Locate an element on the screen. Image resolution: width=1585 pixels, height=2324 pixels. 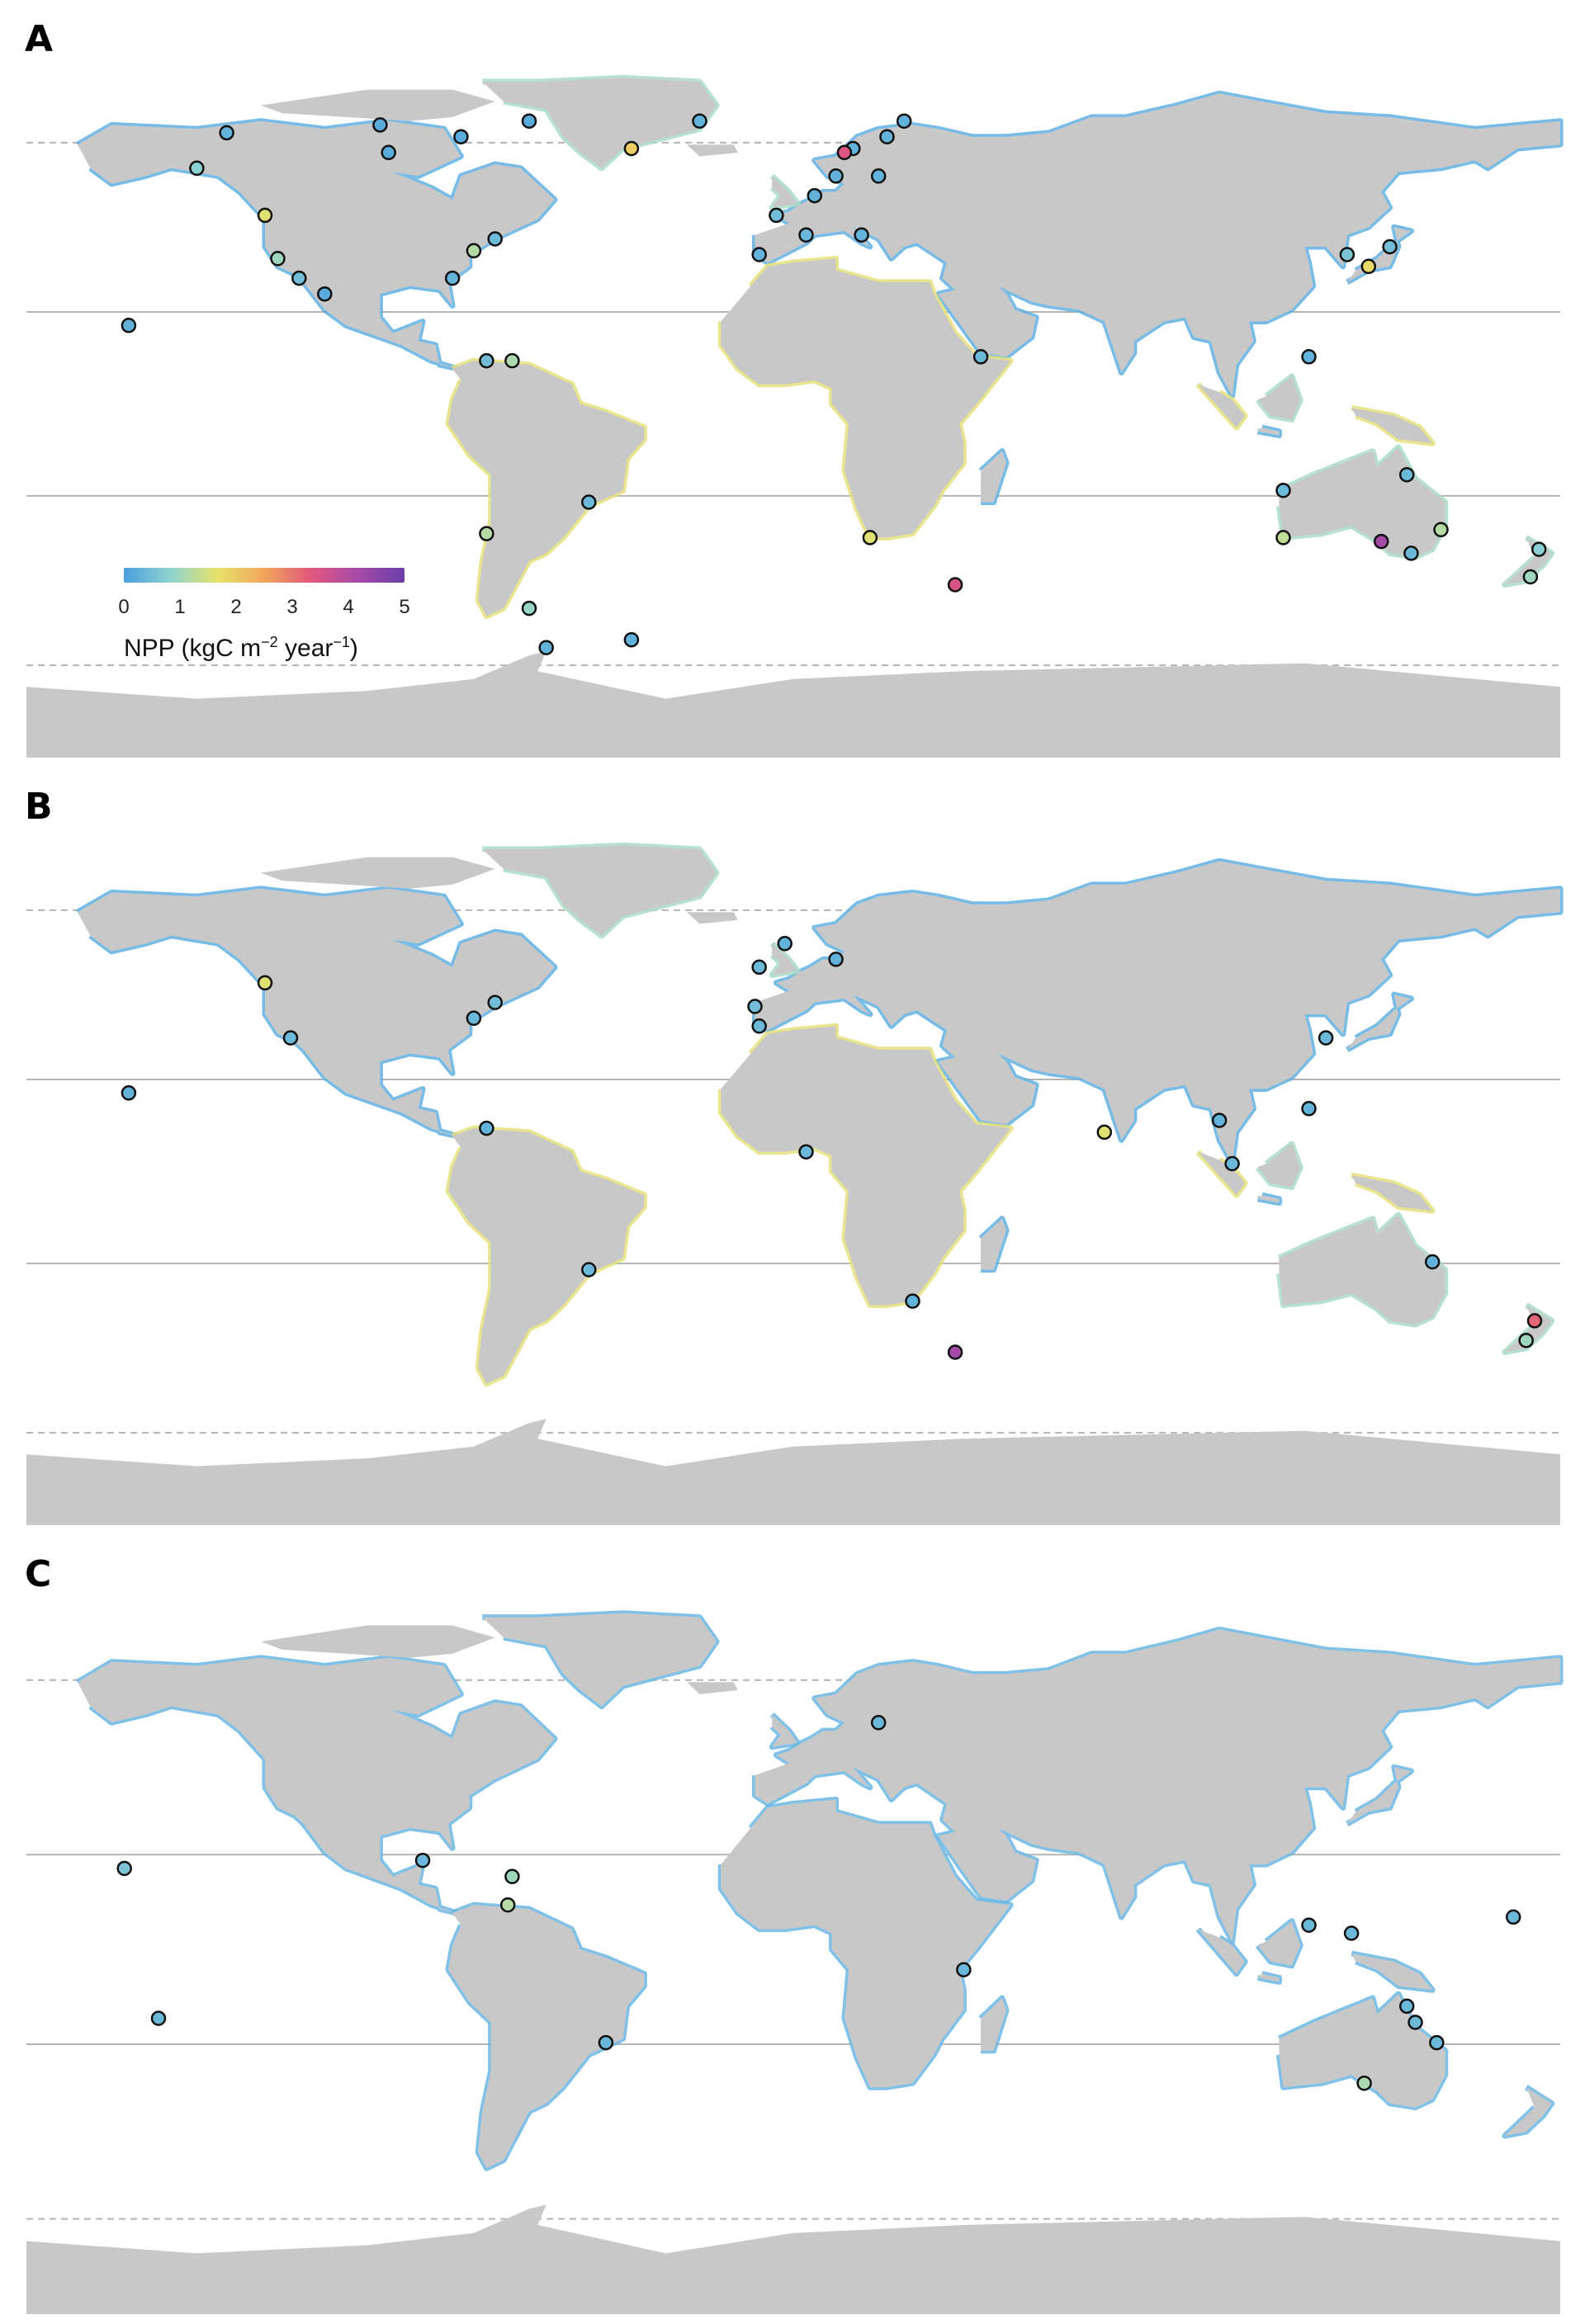
legend-tick-5: 5 is located at coordinates (405, 607).